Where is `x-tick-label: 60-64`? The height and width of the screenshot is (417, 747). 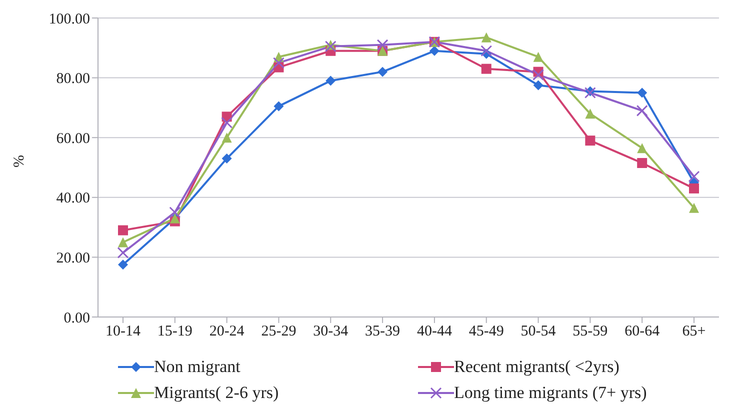
x-tick-label: 60-64 is located at coordinates (642, 332).